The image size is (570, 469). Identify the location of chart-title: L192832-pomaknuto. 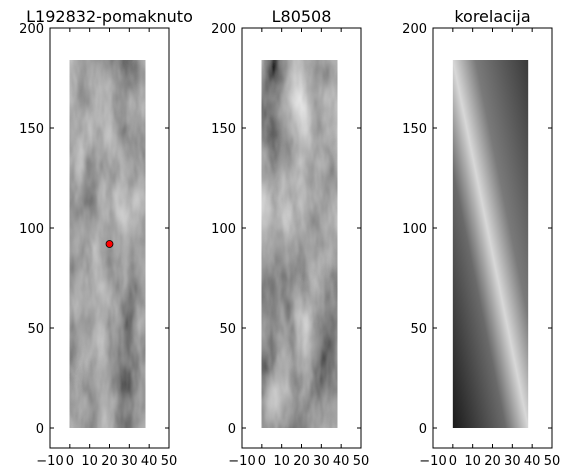
(109, 16).